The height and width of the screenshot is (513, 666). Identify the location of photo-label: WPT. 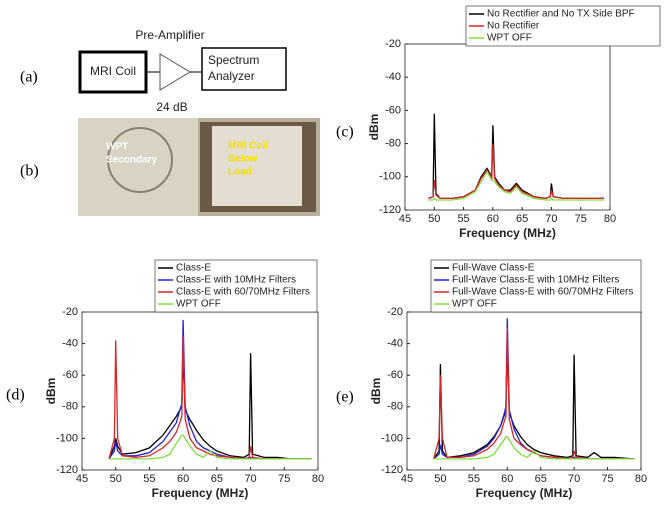
(117, 147).